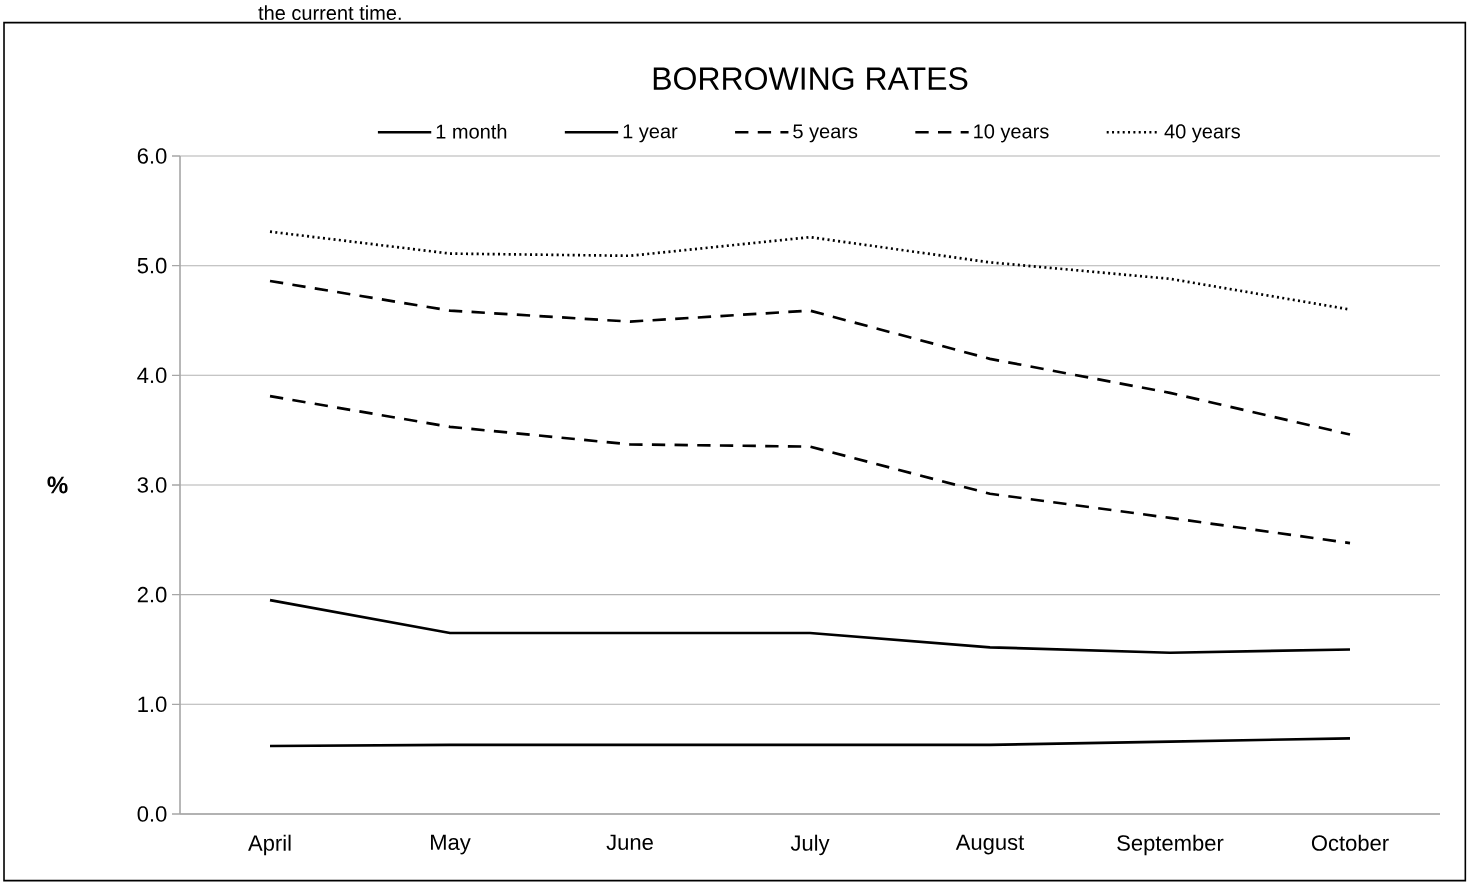 Image resolution: width=1468 pixels, height=882 pixels. I want to click on x-tick-label: July, so click(810, 845).